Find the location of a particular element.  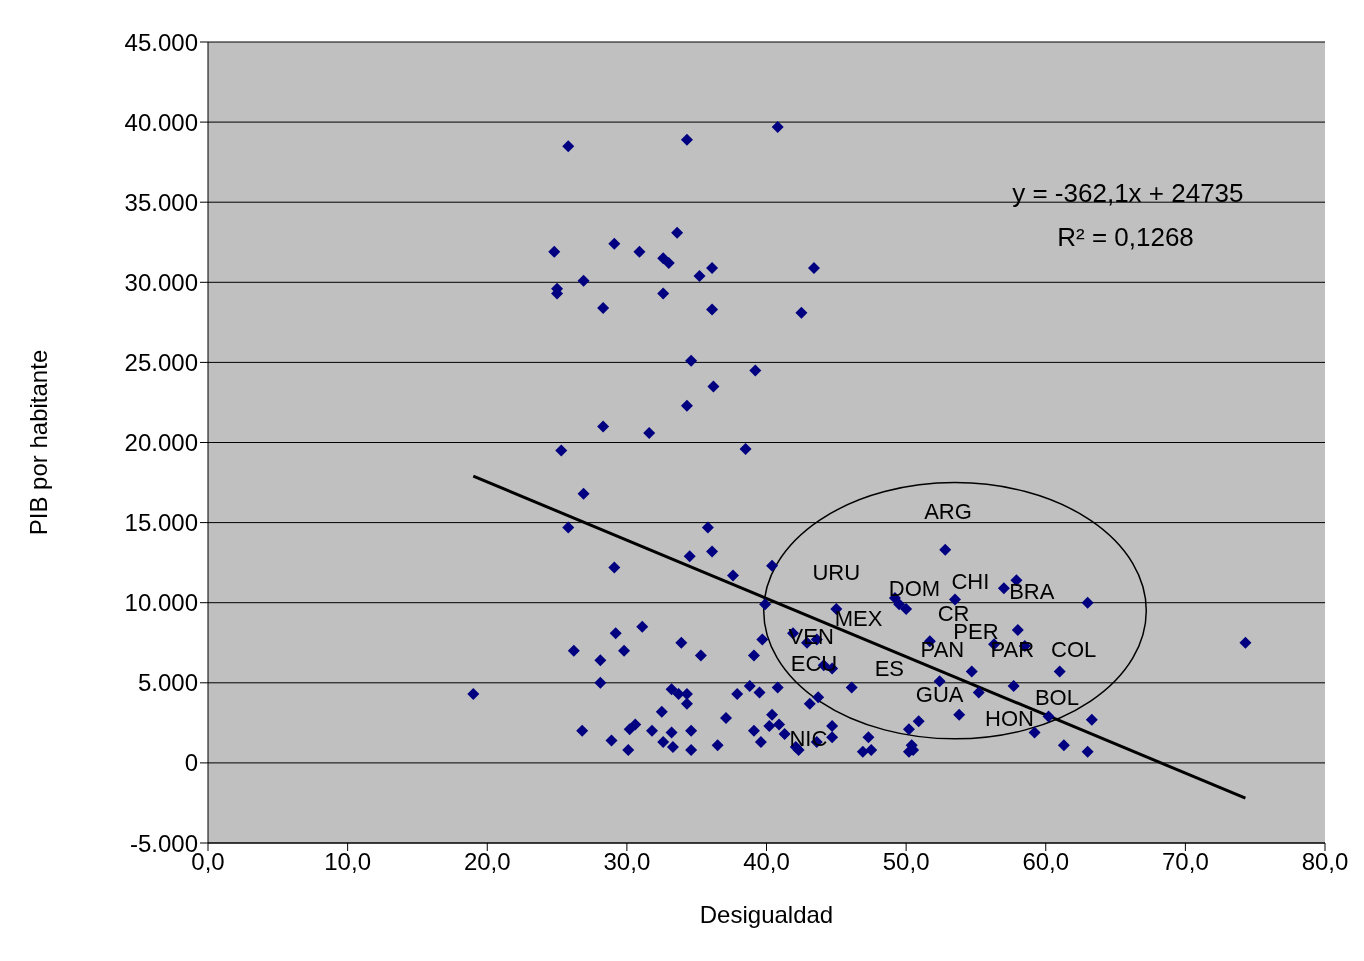

annotation: HON is located at coordinates (1009, 718).